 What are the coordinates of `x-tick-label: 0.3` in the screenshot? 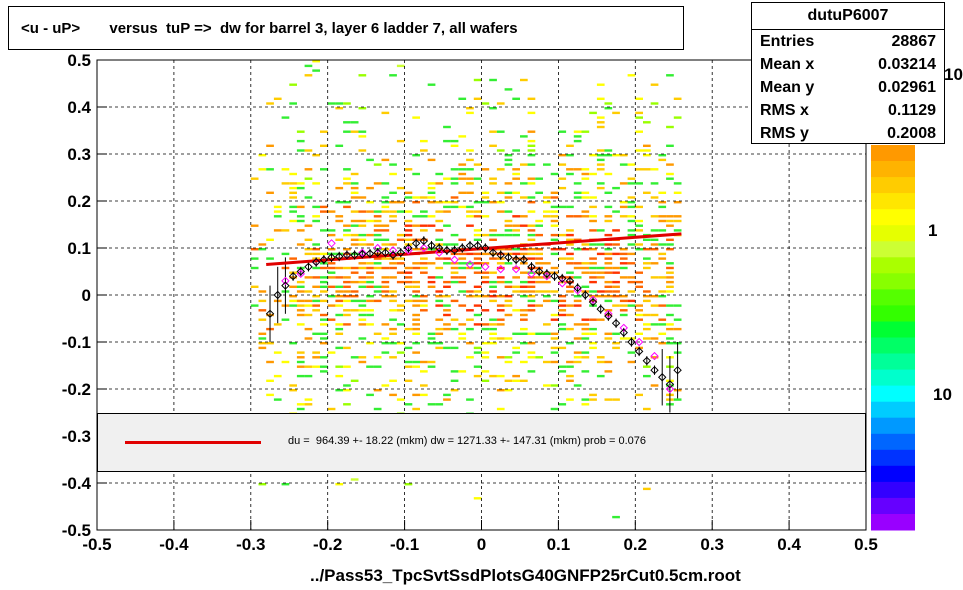 It's located at (712, 544).